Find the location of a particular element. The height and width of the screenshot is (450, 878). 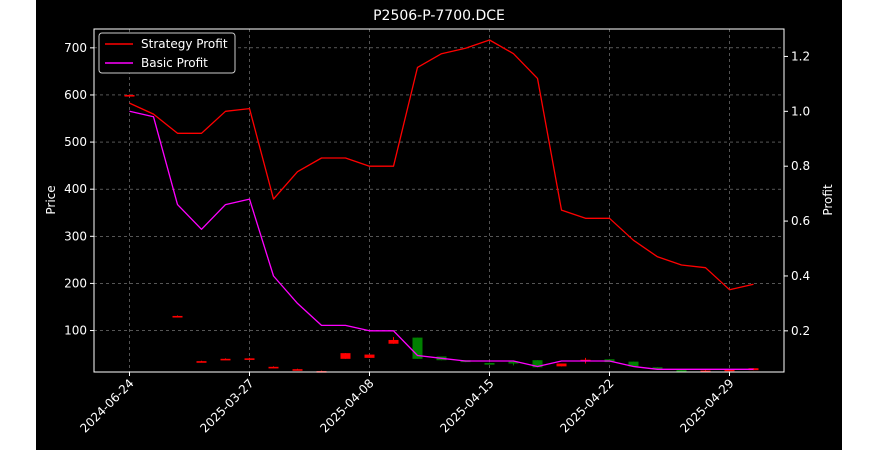

chart-title: P2506-P-7700.DCE is located at coordinates (439, 16).